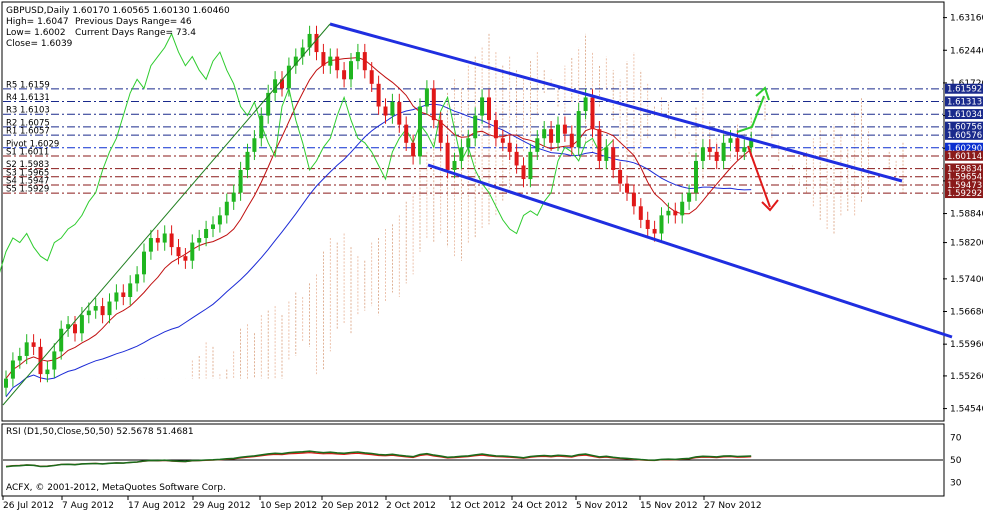  I want to click on rsi-axis-label: 50, so click(956, 461).